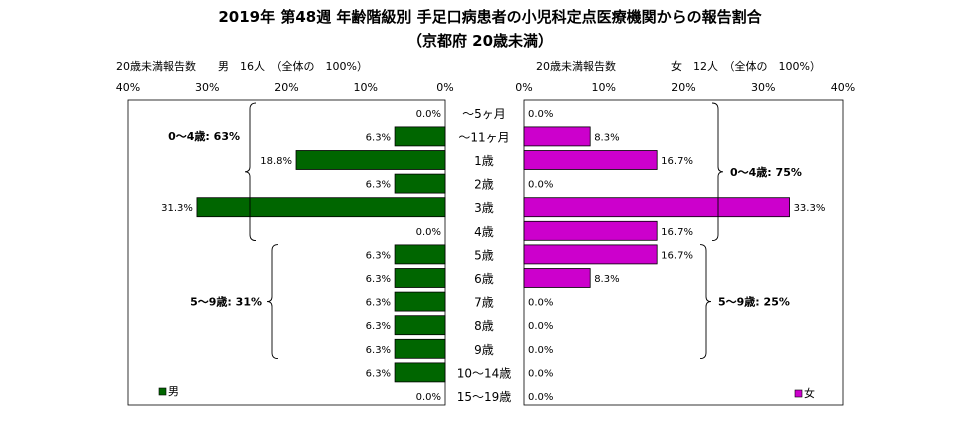 The height and width of the screenshot is (447, 968). I want to click on age-category-label: 4歳, so click(484, 232).